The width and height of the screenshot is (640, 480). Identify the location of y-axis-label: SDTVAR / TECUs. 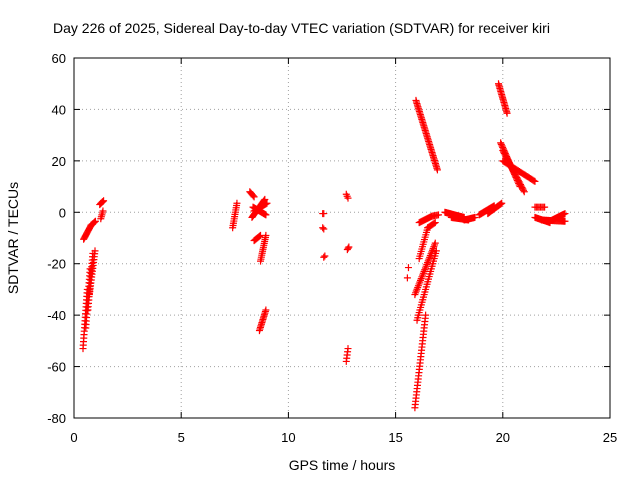
(13, 238).